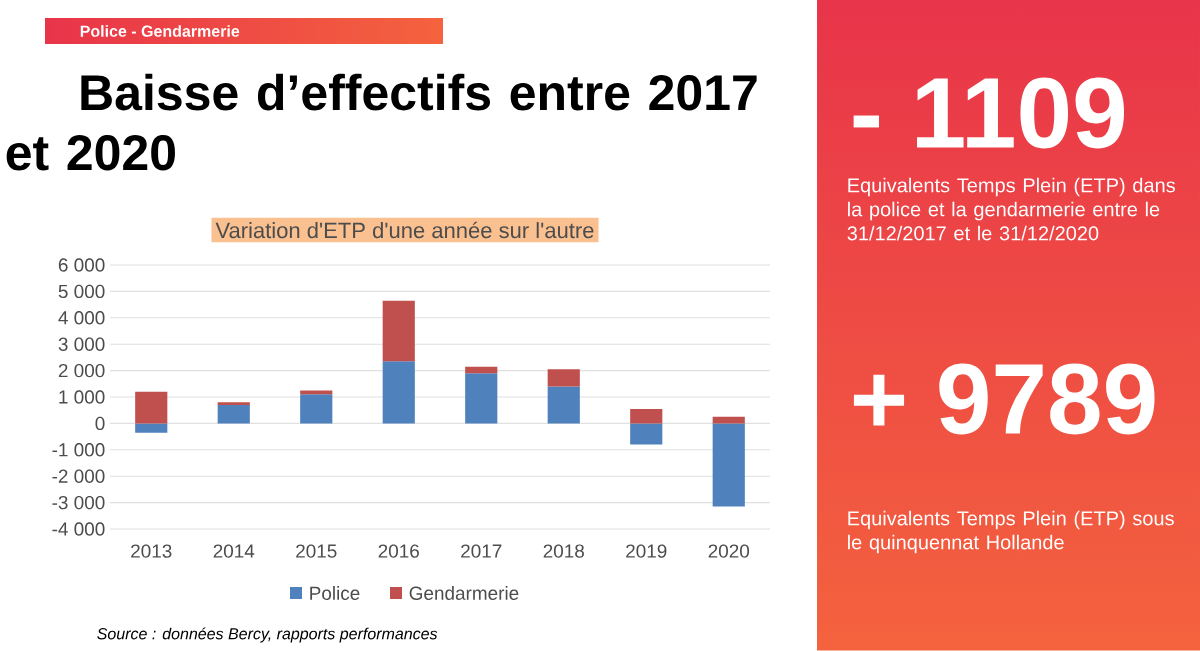 The image size is (1200, 651). I want to click on y-tick-label: -2 000, so click(78, 476).